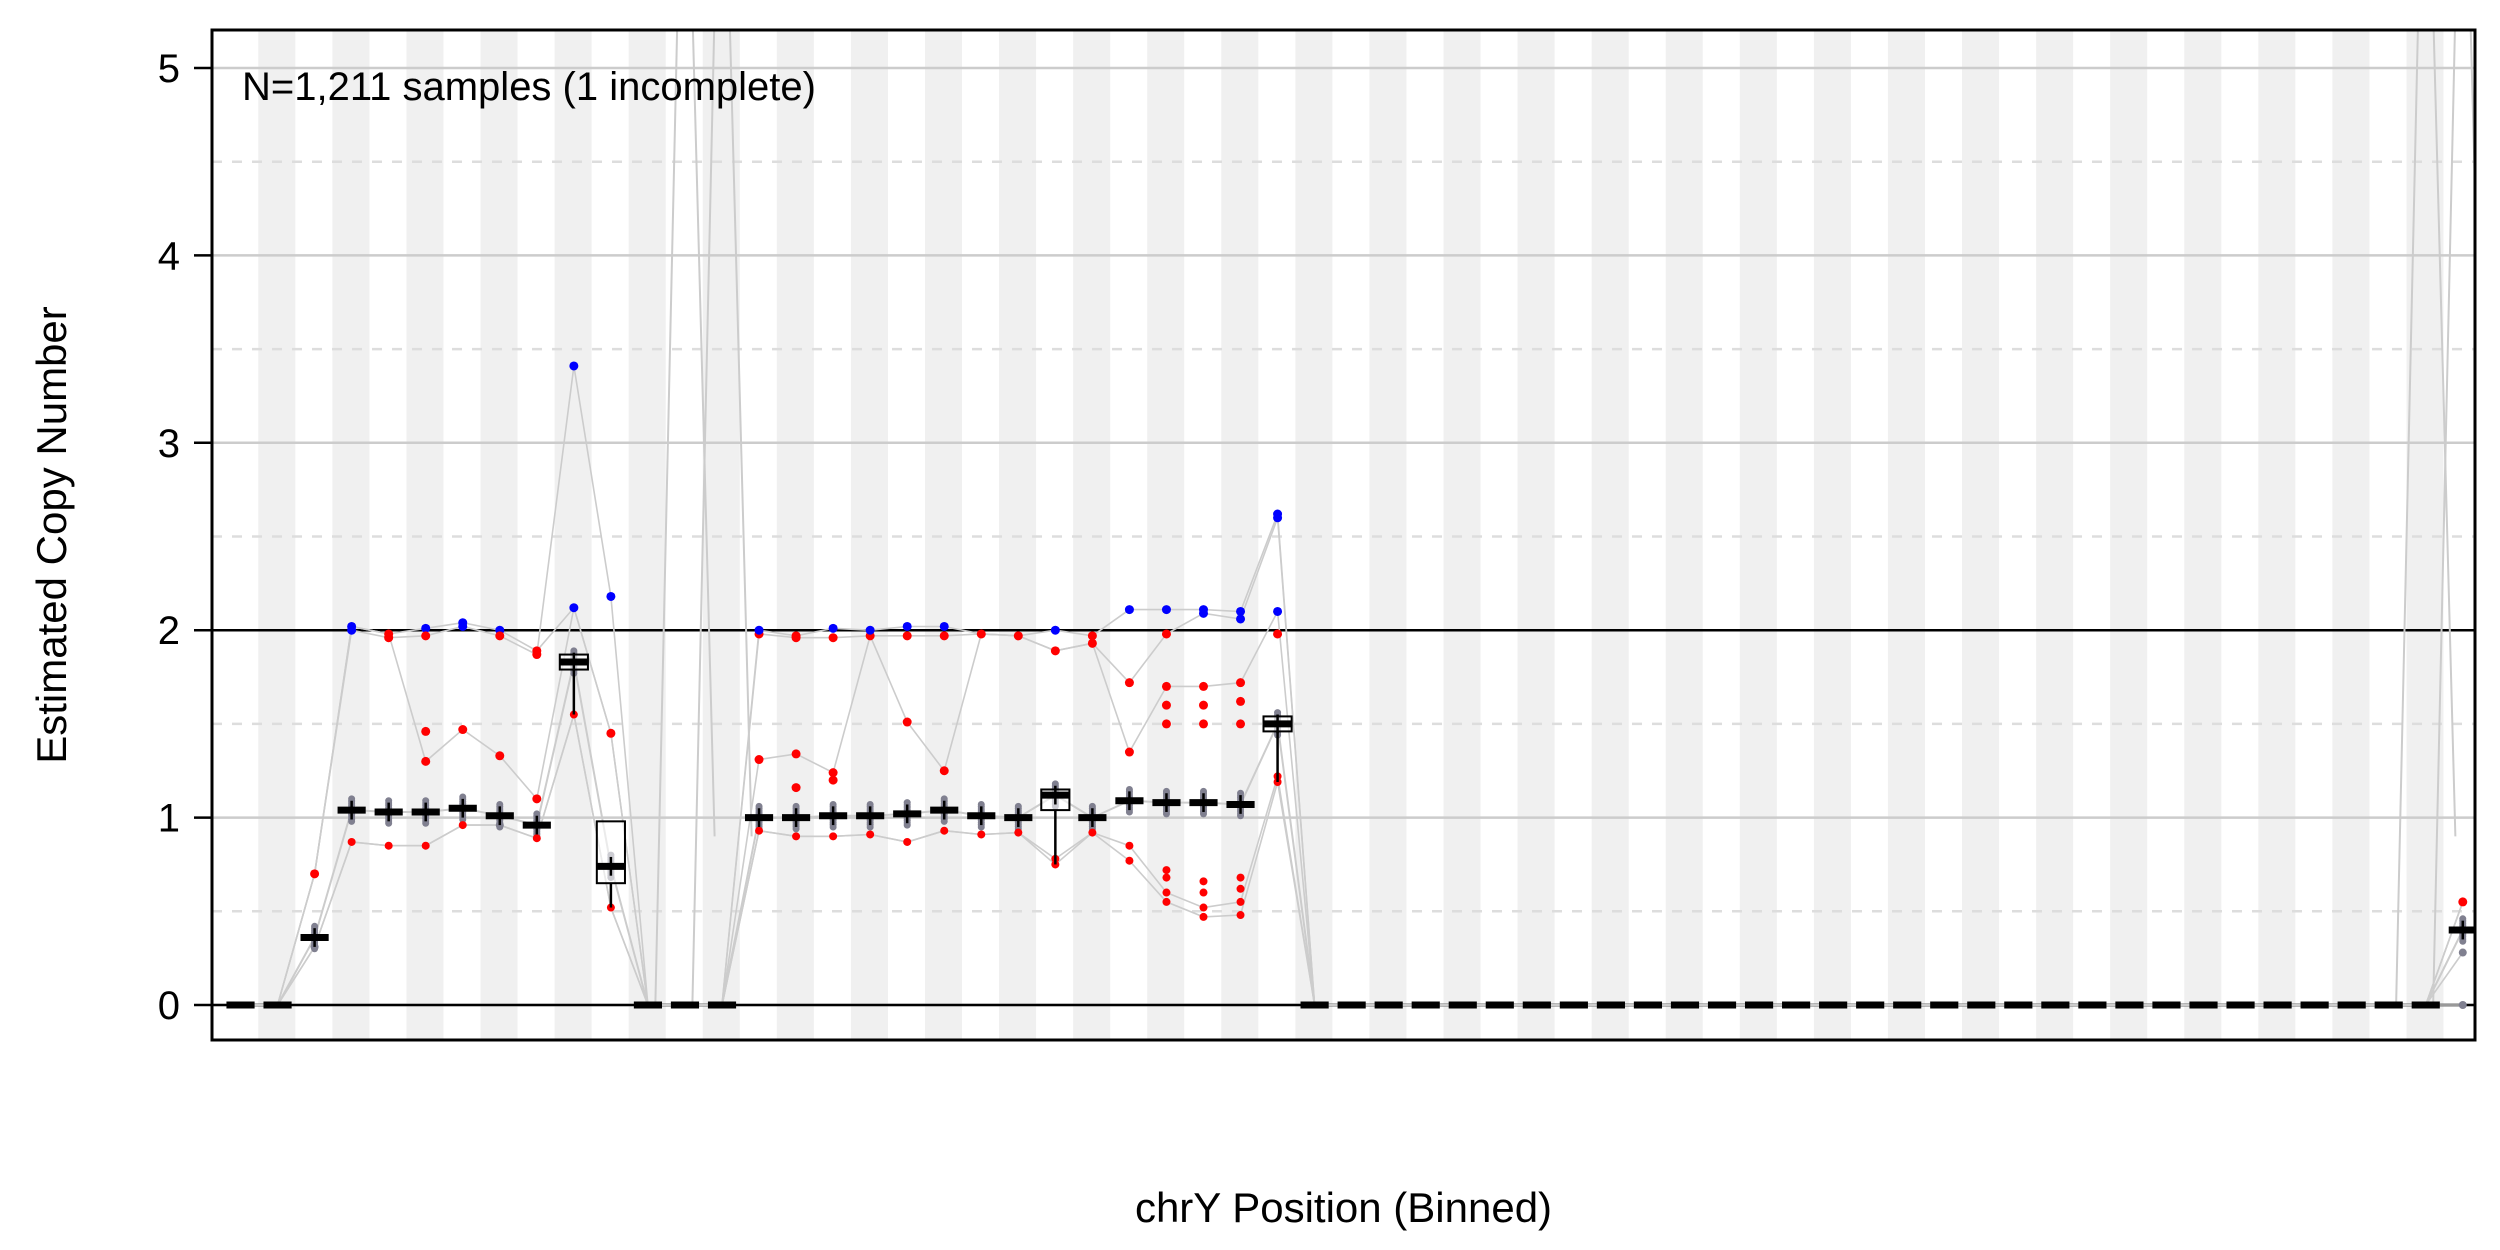  I want to click on y-tick-label: 2, so click(169, 631).